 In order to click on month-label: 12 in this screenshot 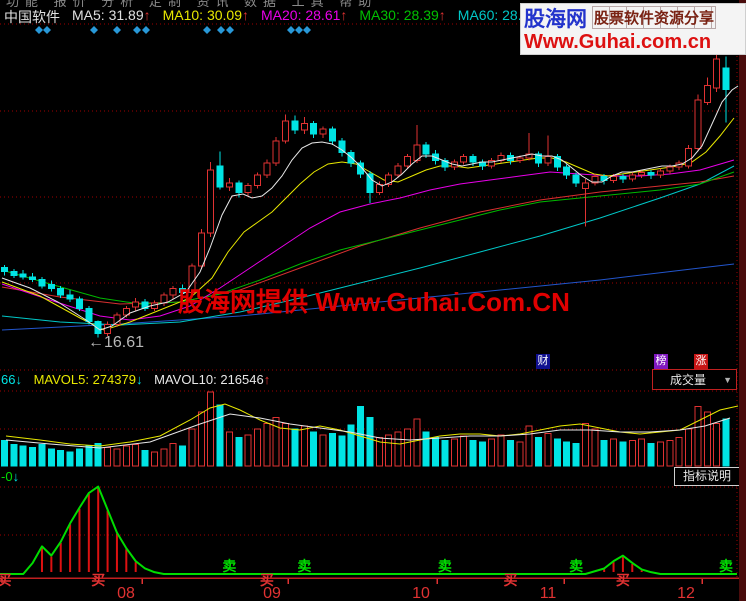, I will do `click(686, 593)`.